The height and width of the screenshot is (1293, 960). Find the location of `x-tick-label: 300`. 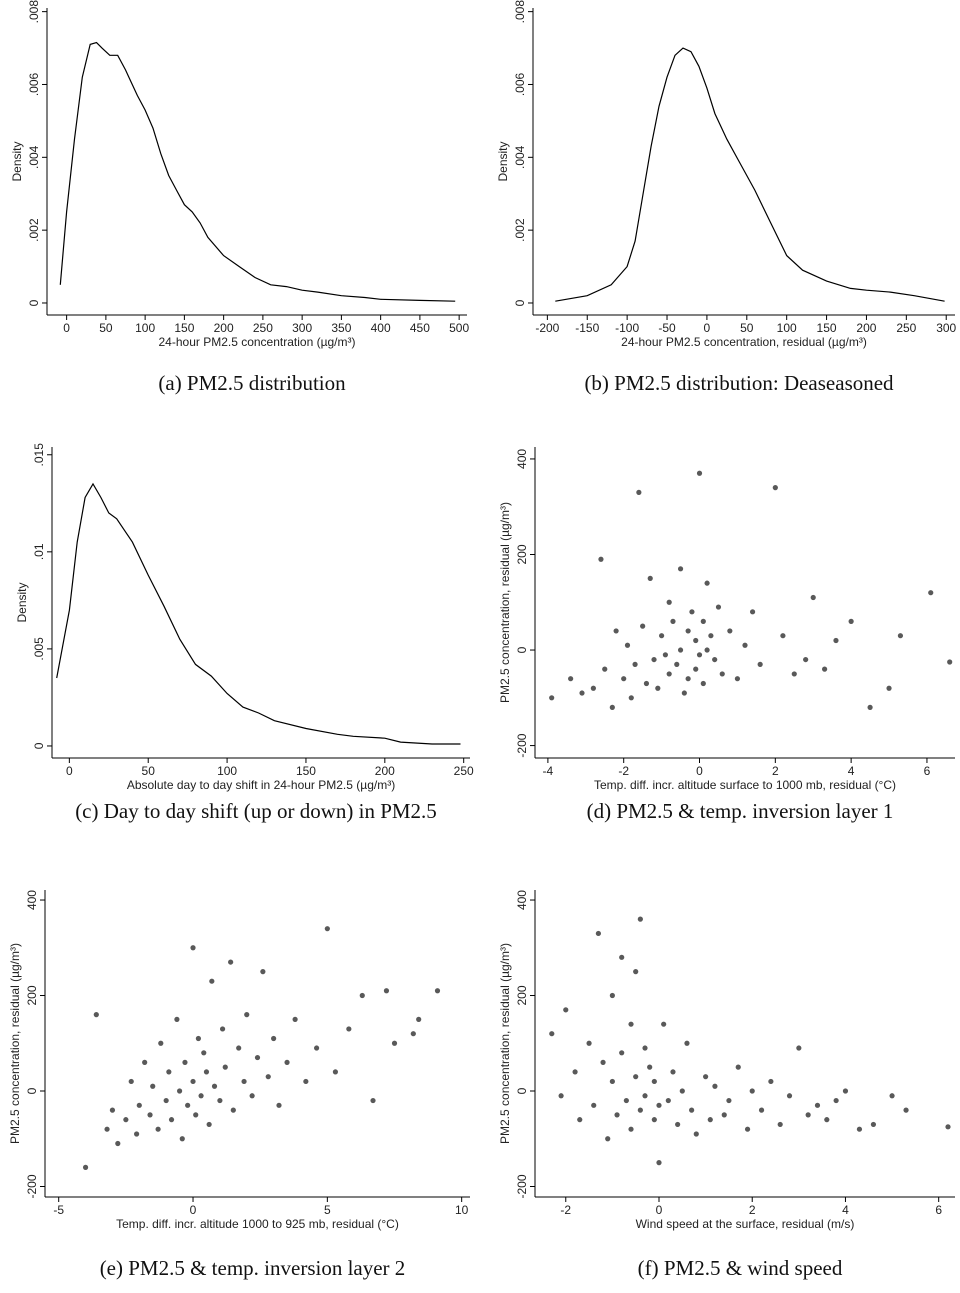

x-tick-label: 300 is located at coordinates (302, 328).